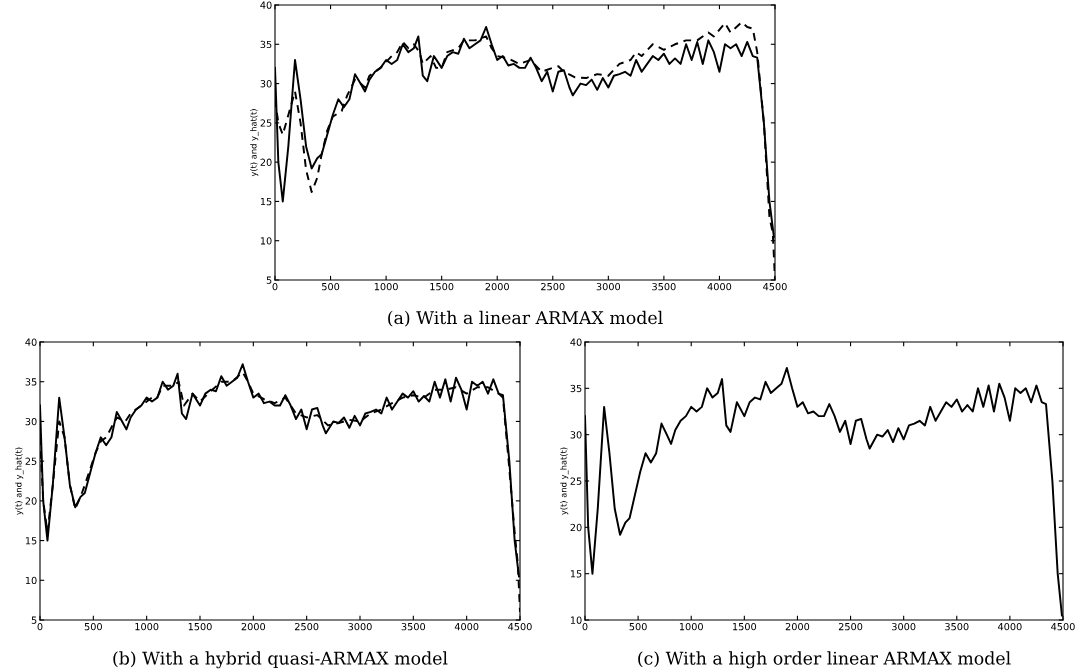 The height and width of the screenshot is (671, 1075). What do you see at coordinates (525, 318) in the screenshot?
I see `text: (a) With a linear ARMAX model` at bounding box center [525, 318].